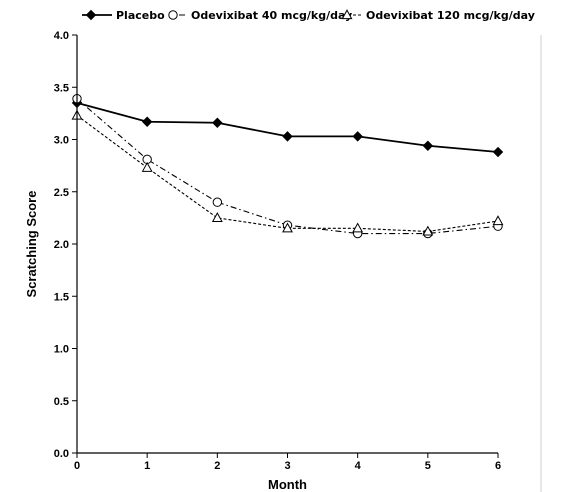  I want to click on x-tick-label: 0, so click(77, 466).